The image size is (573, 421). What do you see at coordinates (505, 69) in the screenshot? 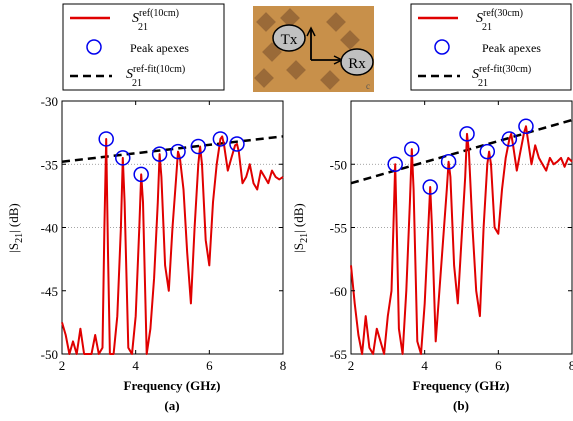
I see `panel-b-legend-fit-sup: ref-fit(30cm)` at bounding box center [505, 69].